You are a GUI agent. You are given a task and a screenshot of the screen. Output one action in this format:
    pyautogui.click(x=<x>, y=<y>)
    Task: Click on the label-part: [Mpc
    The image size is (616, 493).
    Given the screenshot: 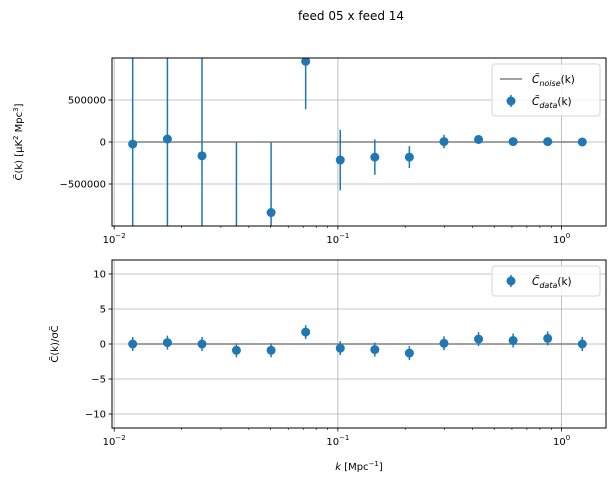 What is the action you would take?
    pyautogui.click(x=355, y=467)
    